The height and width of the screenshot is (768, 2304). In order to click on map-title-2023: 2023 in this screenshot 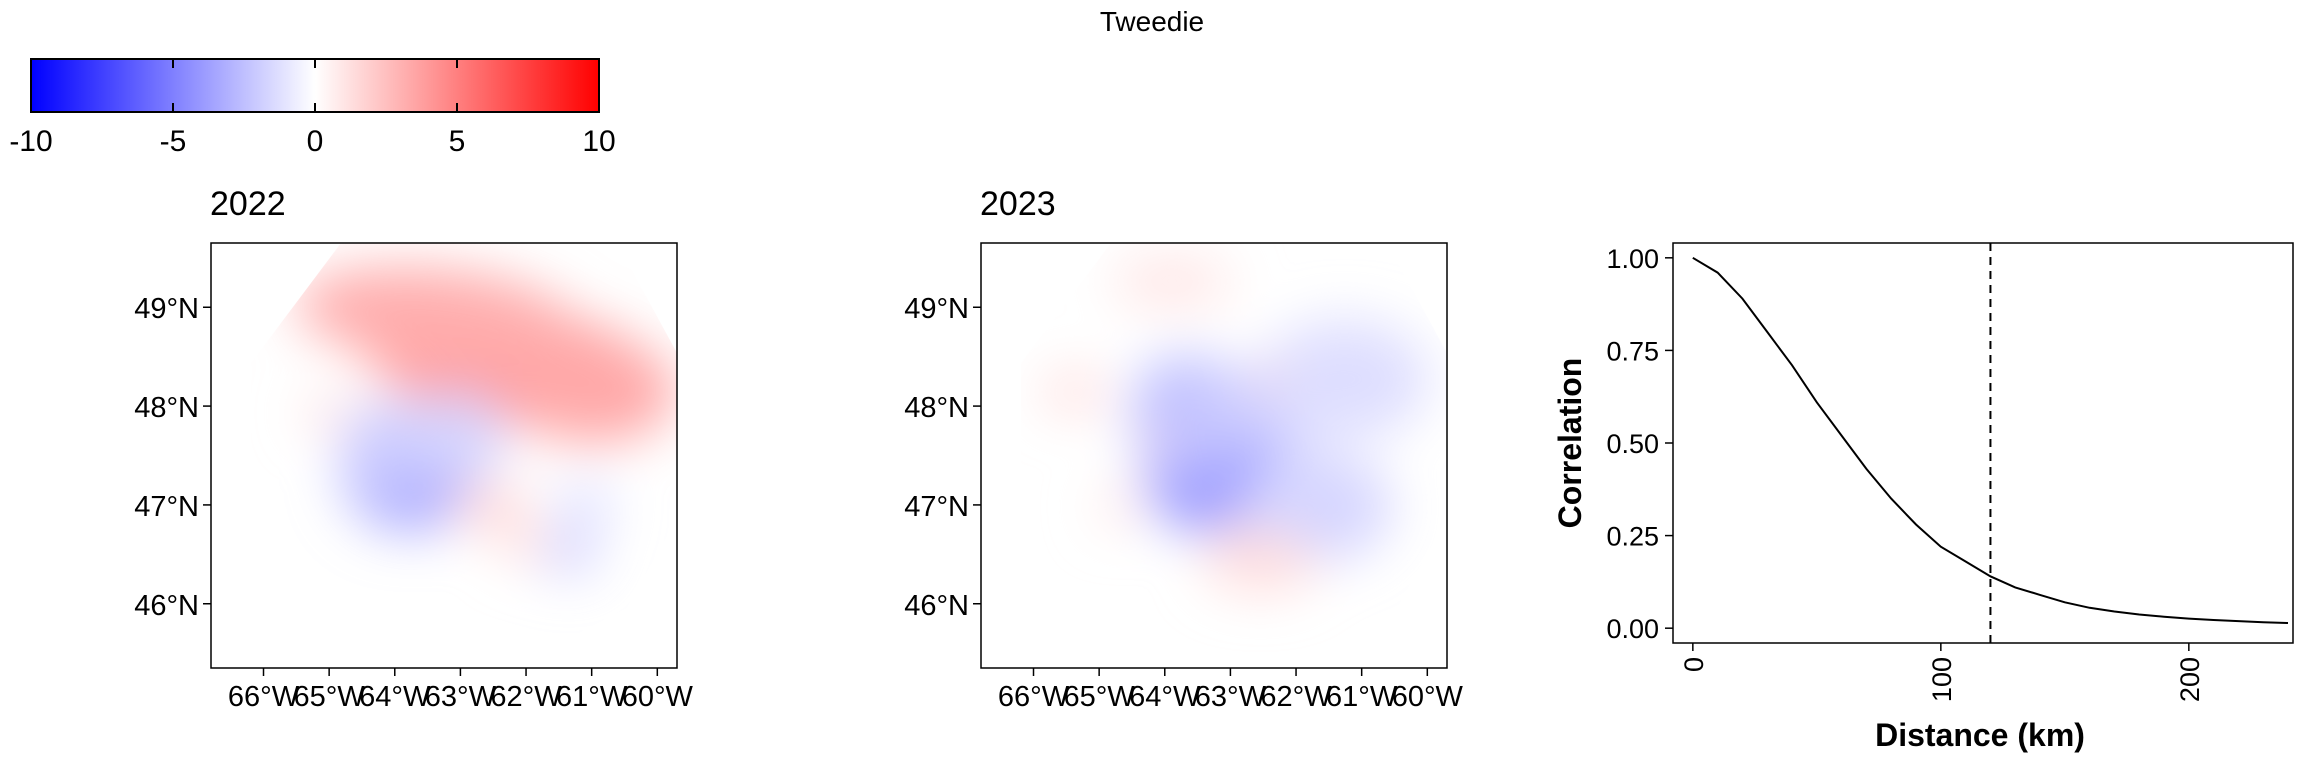, I will do `click(1018, 204)`.